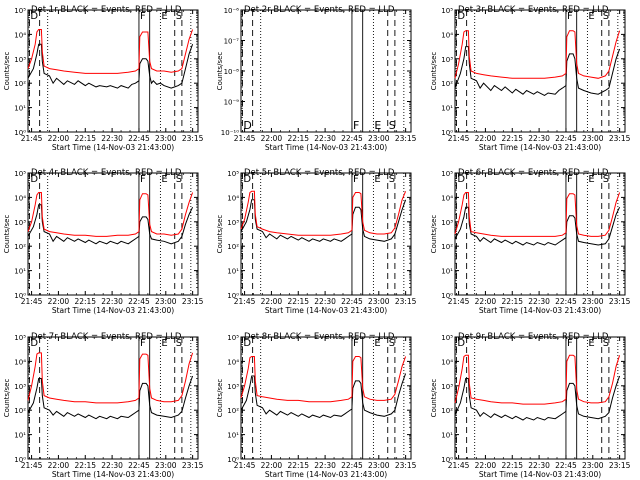 The width and height of the screenshot is (640, 480). Describe the element at coordinates (319, 10) in the screenshot. I see `panel-title: Det 2r BLACK = Events, RED = LLD` at that location.